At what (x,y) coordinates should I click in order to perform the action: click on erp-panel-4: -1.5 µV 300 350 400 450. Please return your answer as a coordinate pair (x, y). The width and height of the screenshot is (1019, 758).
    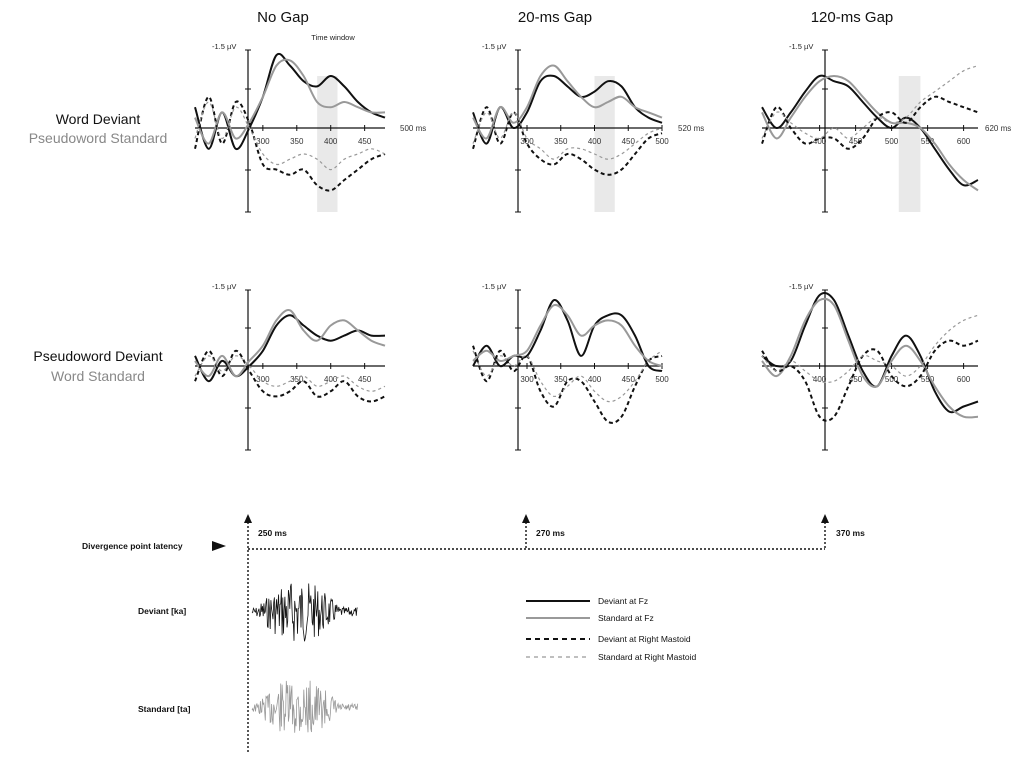
    Looking at the image, I should click on (290, 366).